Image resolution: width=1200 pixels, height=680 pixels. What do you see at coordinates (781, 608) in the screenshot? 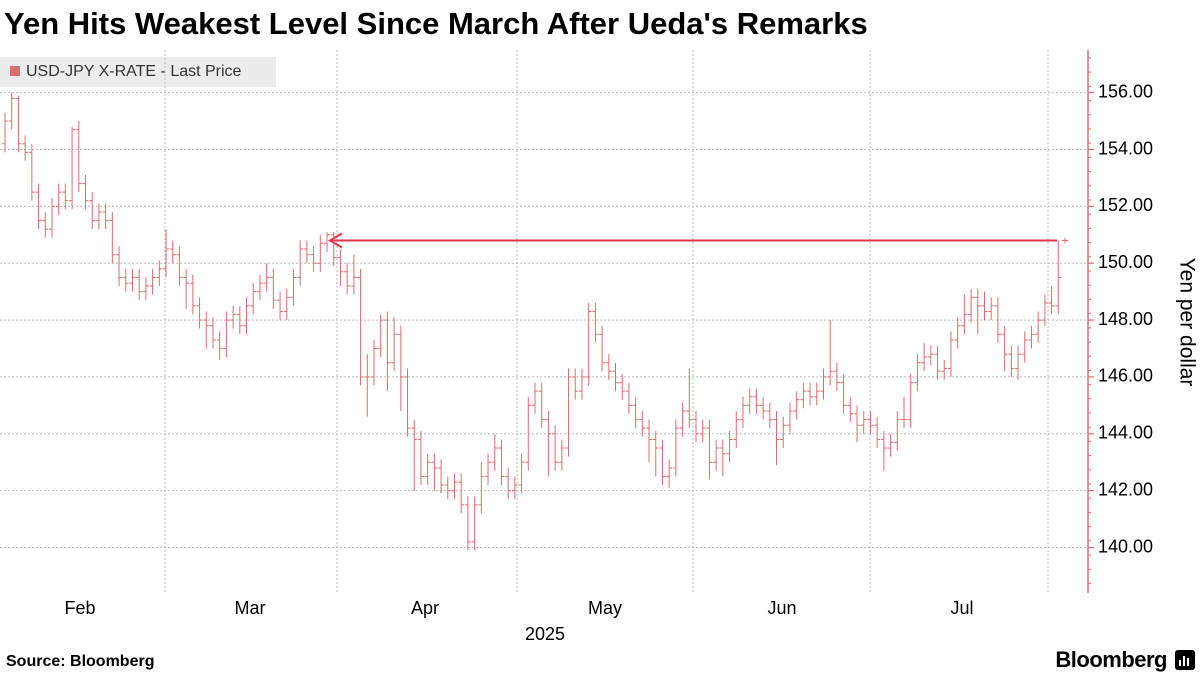
I see `x-tick-label: Jun` at bounding box center [781, 608].